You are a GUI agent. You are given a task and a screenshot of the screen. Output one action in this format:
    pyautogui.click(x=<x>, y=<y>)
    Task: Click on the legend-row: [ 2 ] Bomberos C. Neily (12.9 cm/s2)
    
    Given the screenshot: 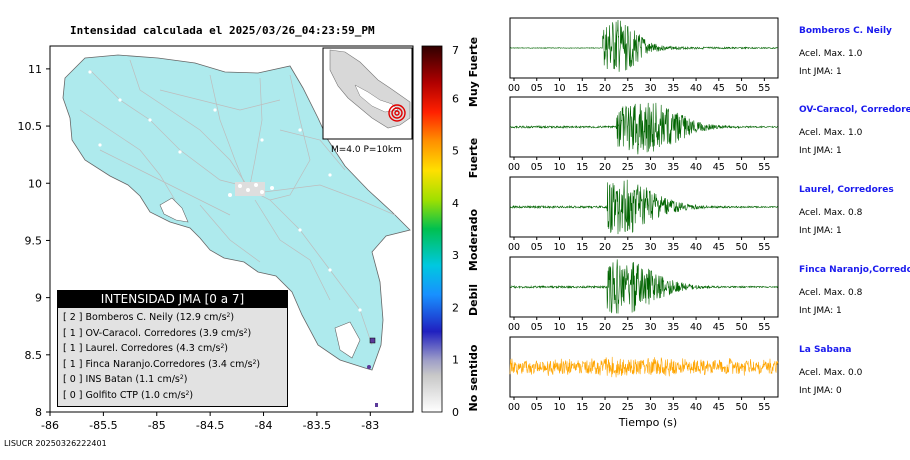 What is the action you would take?
    pyautogui.click(x=172, y=316)
    